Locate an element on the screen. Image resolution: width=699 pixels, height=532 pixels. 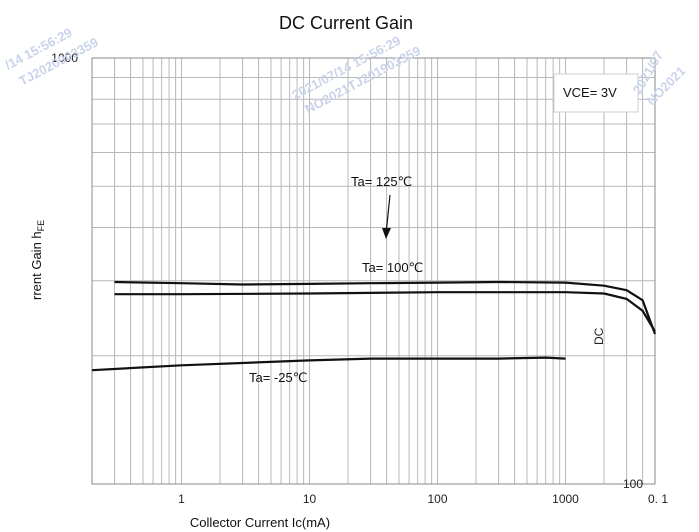
annotation-100c: Ta= 100℃ is located at coordinates (392, 267).